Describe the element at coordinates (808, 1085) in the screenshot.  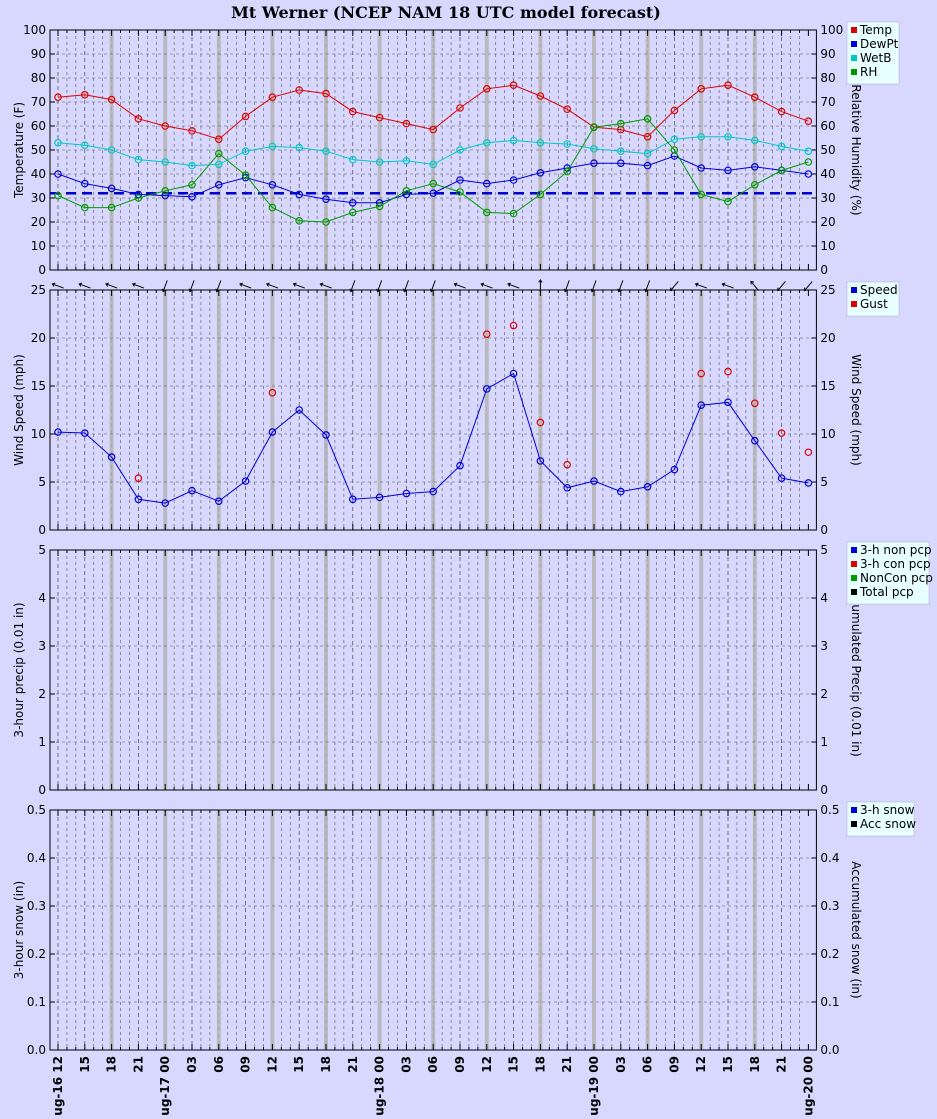
I see `x-tick-label: Aug-20 00` at that location.